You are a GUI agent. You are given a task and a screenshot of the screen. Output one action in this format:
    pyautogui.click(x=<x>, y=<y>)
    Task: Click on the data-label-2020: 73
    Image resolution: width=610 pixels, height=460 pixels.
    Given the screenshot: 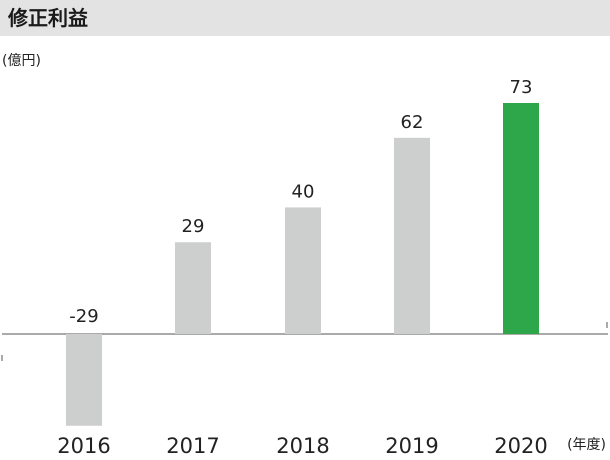 What is the action you would take?
    pyautogui.click(x=521, y=87)
    